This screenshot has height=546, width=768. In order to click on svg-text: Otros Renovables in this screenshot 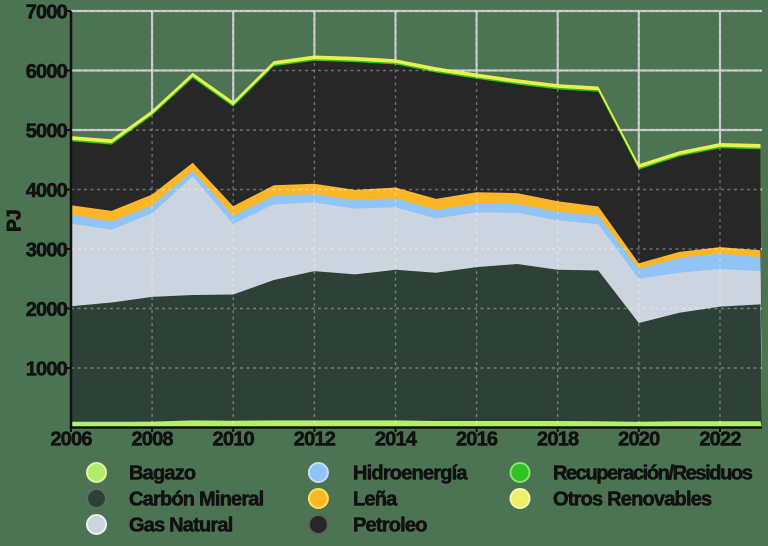, I will do `click(632, 500)`.